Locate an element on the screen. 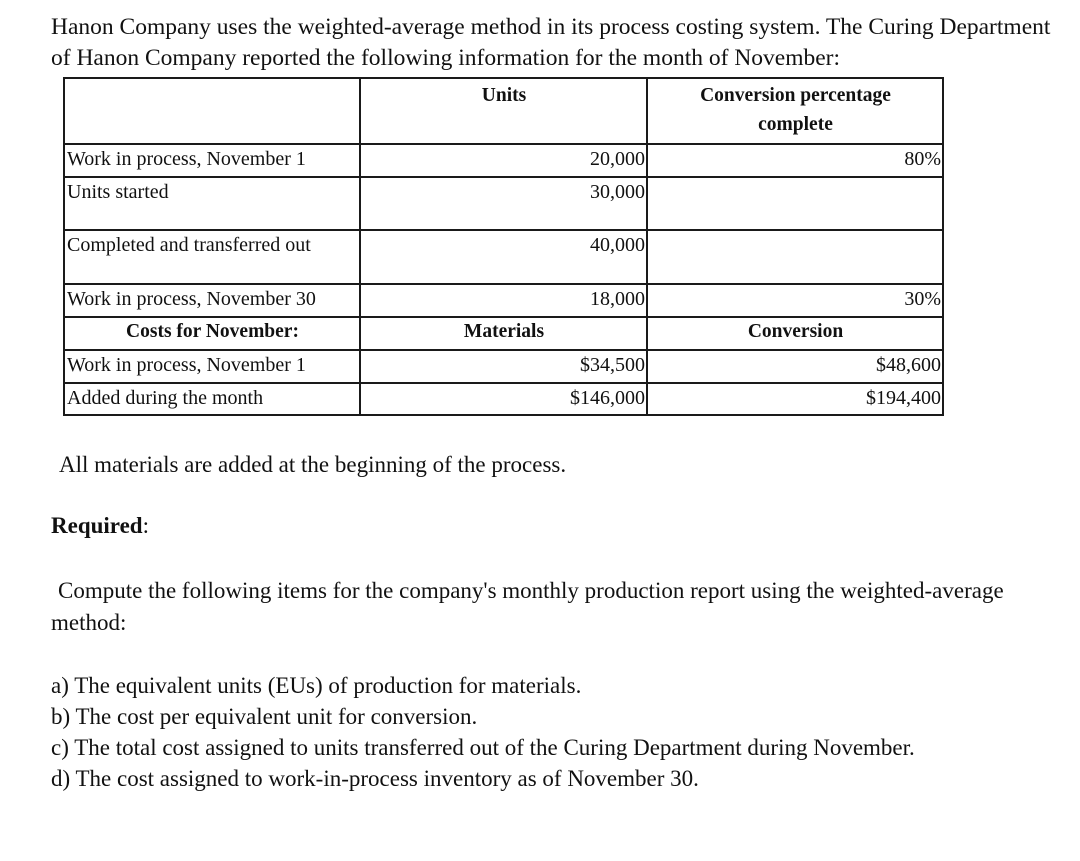 Image resolution: width=1080 pixels, height=861 pixels. conversion-pct-value: 30% is located at coordinates (795, 300).